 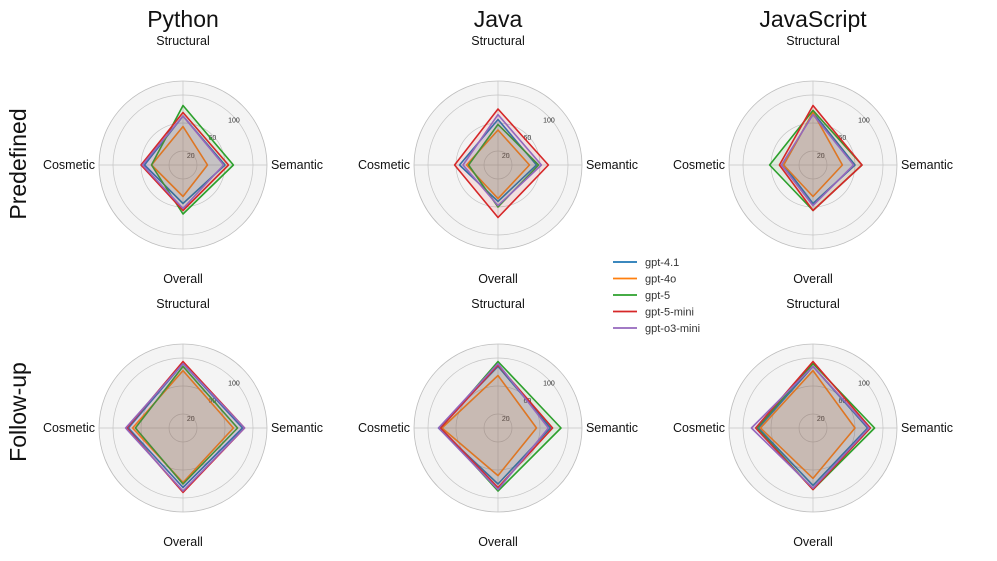 I want to click on column-title-java: Java, so click(x=498, y=19).